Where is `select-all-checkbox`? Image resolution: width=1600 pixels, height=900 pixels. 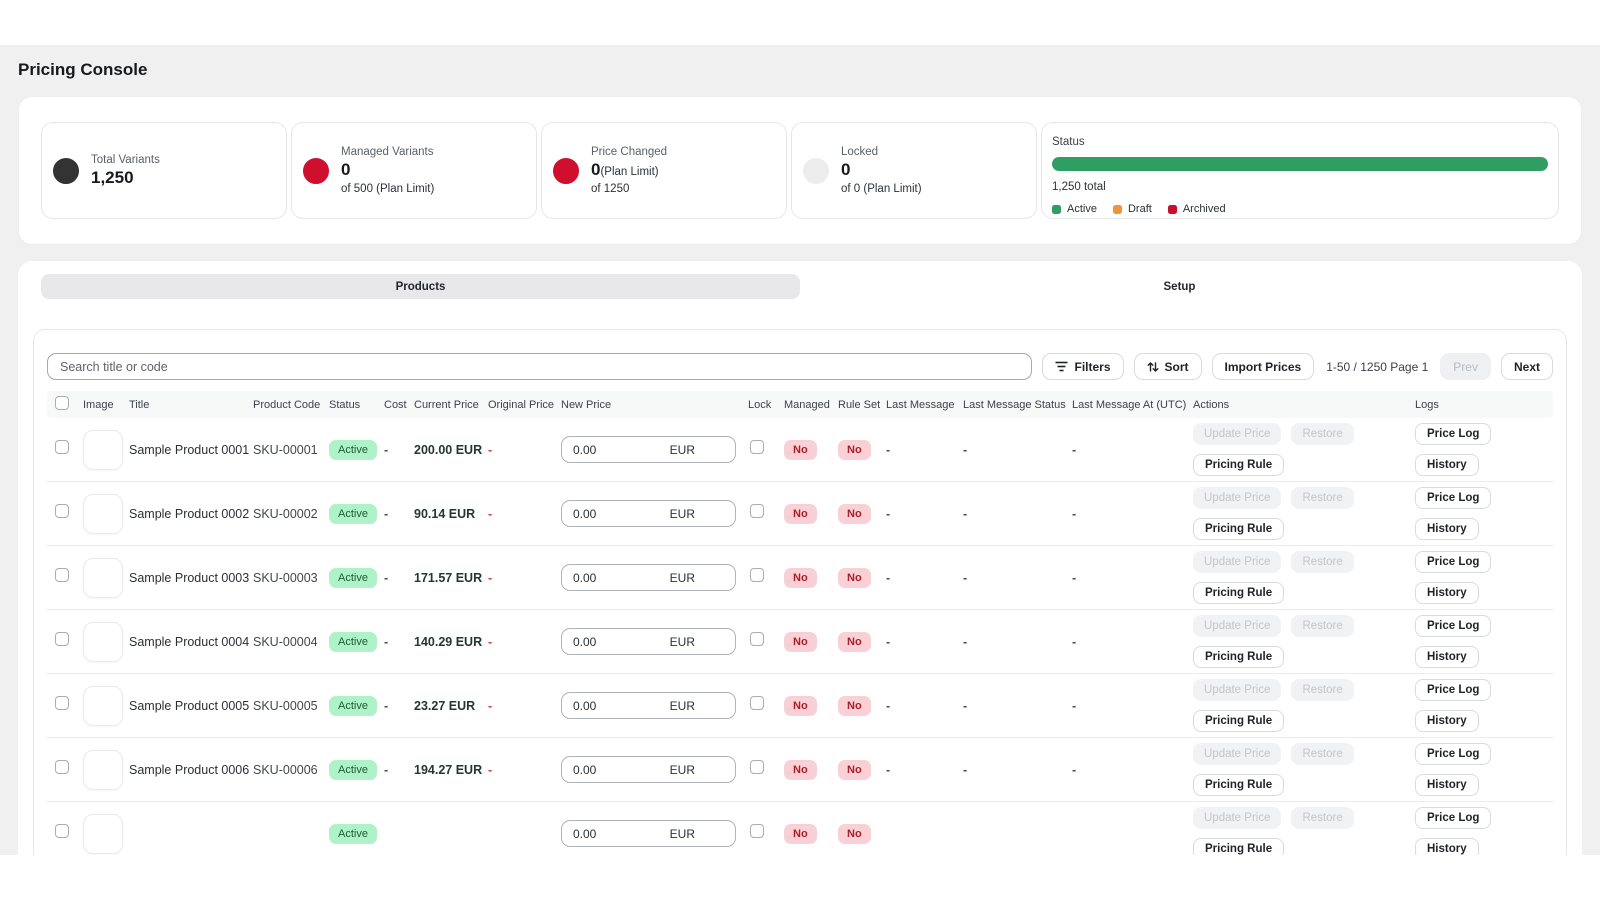 select-all-checkbox is located at coordinates (62, 403).